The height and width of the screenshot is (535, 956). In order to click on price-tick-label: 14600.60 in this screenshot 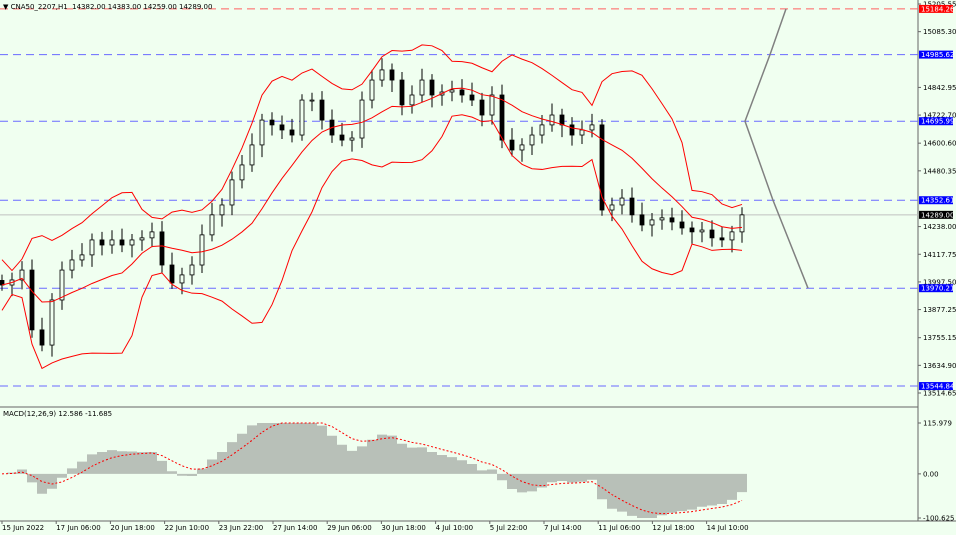, I will do `click(939, 144)`.